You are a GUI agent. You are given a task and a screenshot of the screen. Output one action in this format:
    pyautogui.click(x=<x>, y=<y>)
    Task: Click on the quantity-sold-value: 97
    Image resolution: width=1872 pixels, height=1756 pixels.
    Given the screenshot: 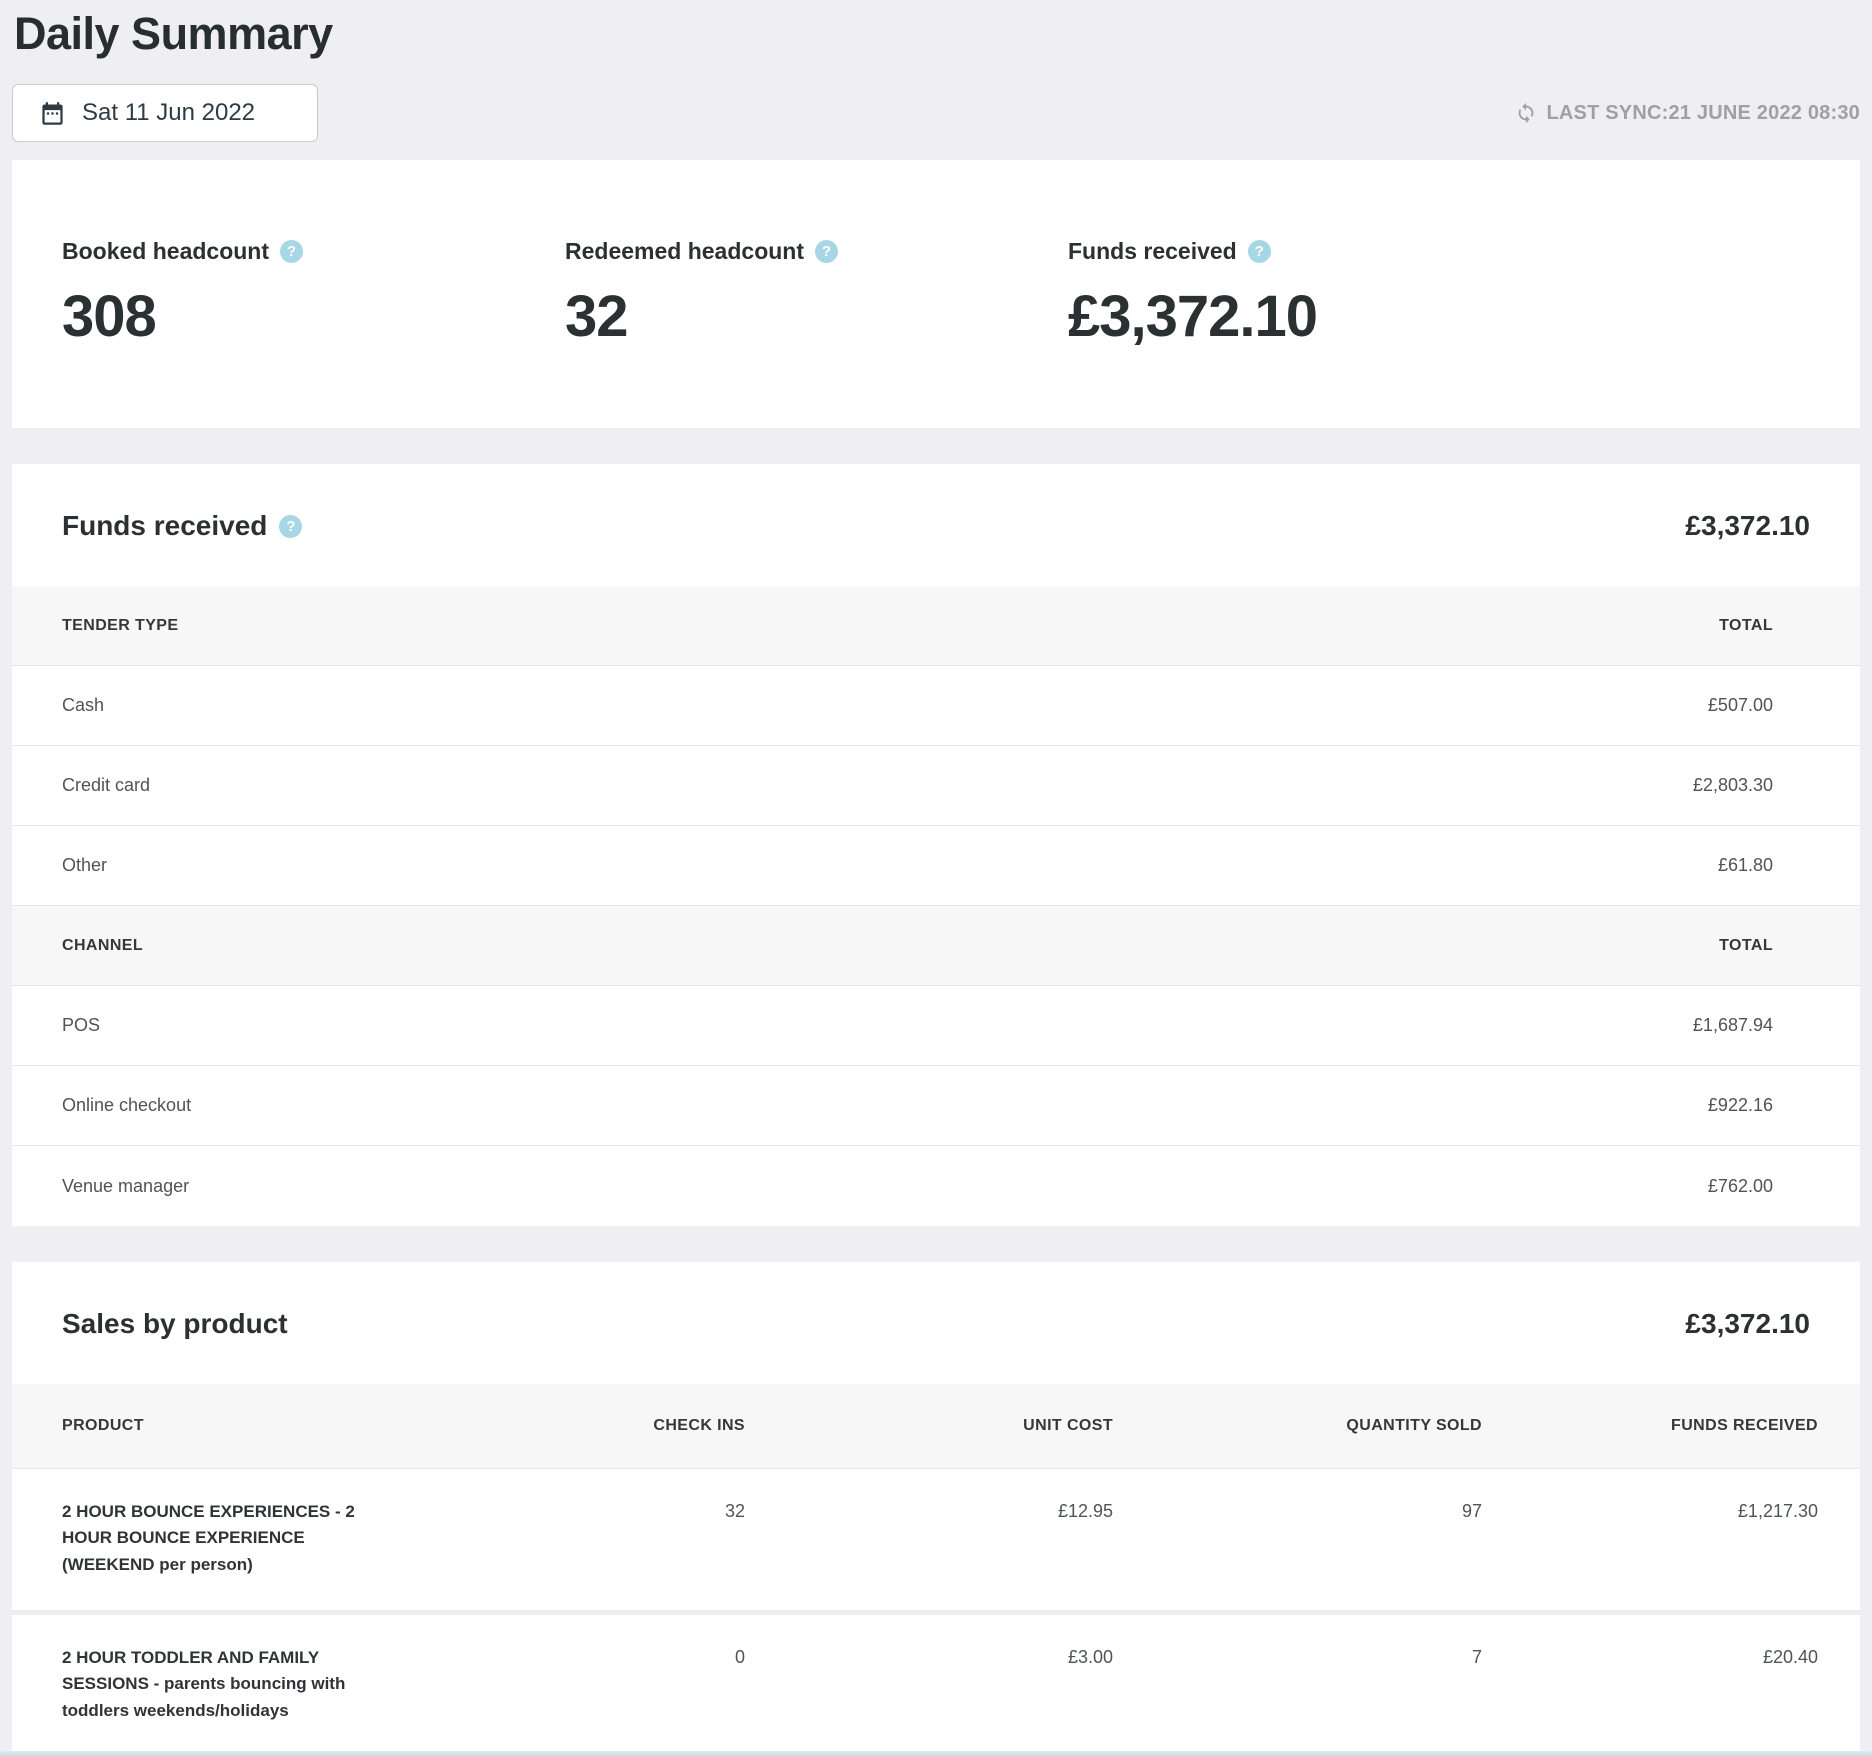 What is the action you would take?
    pyautogui.click(x=1471, y=1511)
    